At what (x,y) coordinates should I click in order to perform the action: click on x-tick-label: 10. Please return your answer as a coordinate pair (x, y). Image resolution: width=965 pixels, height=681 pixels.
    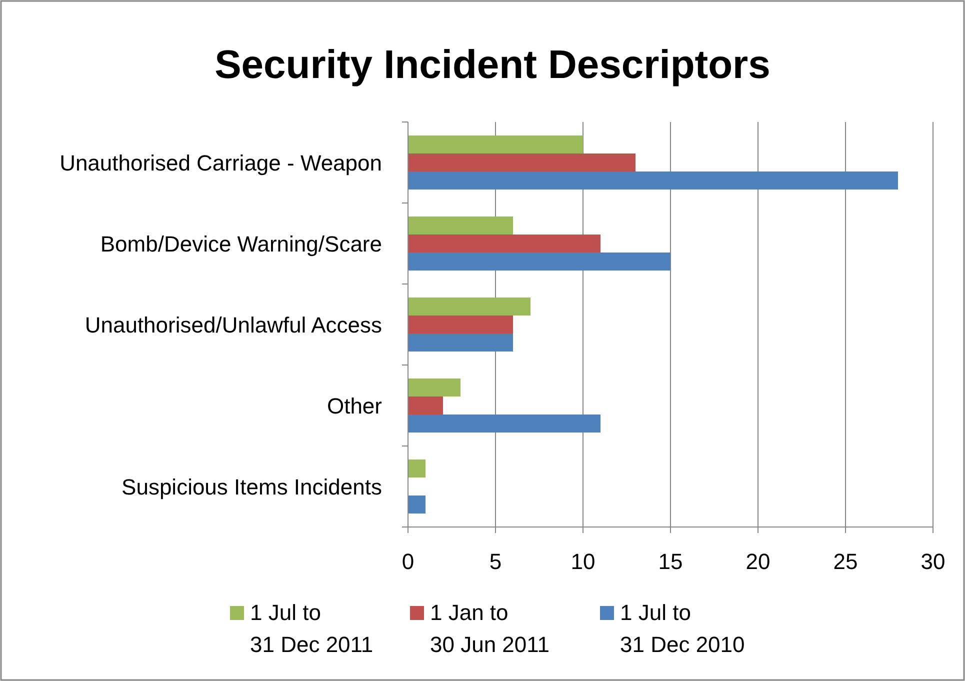
    Looking at the image, I should click on (583, 561).